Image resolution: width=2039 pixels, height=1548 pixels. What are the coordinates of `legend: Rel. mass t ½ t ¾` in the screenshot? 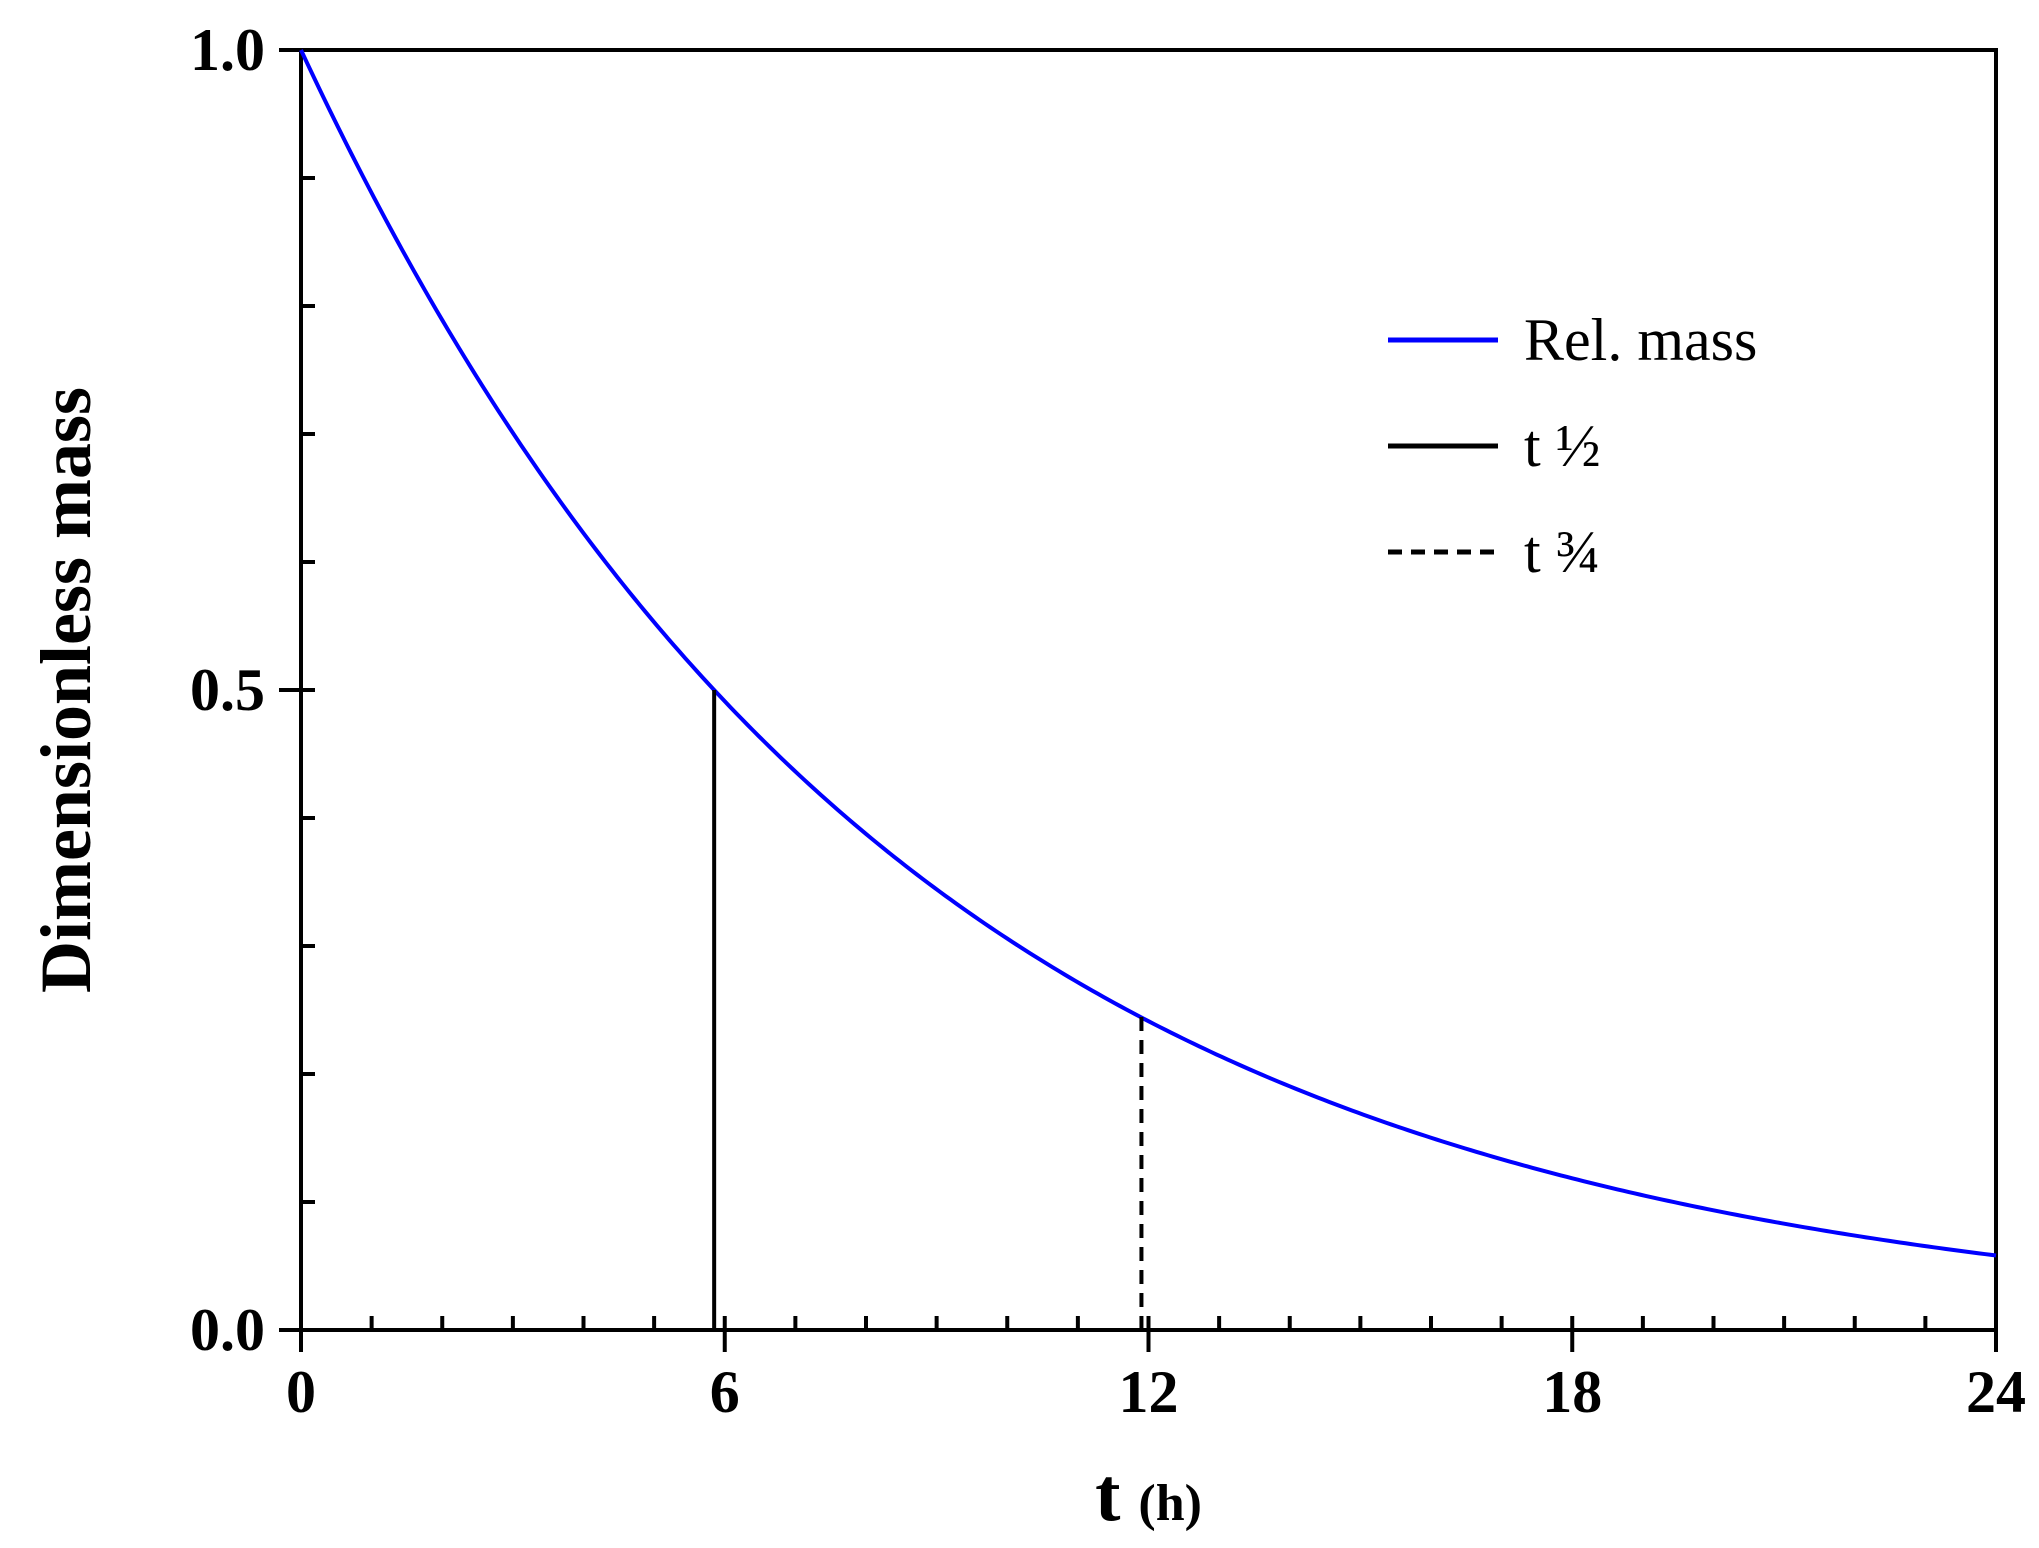 It's located at (1572, 446).